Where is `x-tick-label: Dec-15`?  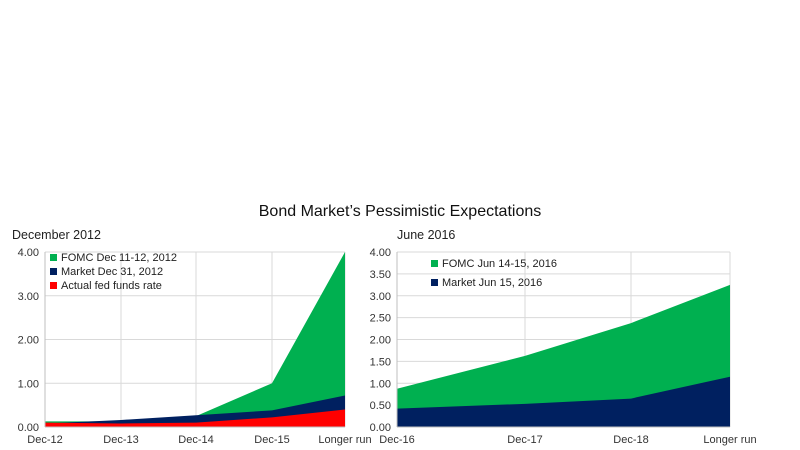 x-tick-label: Dec-15 is located at coordinates (271, 440).